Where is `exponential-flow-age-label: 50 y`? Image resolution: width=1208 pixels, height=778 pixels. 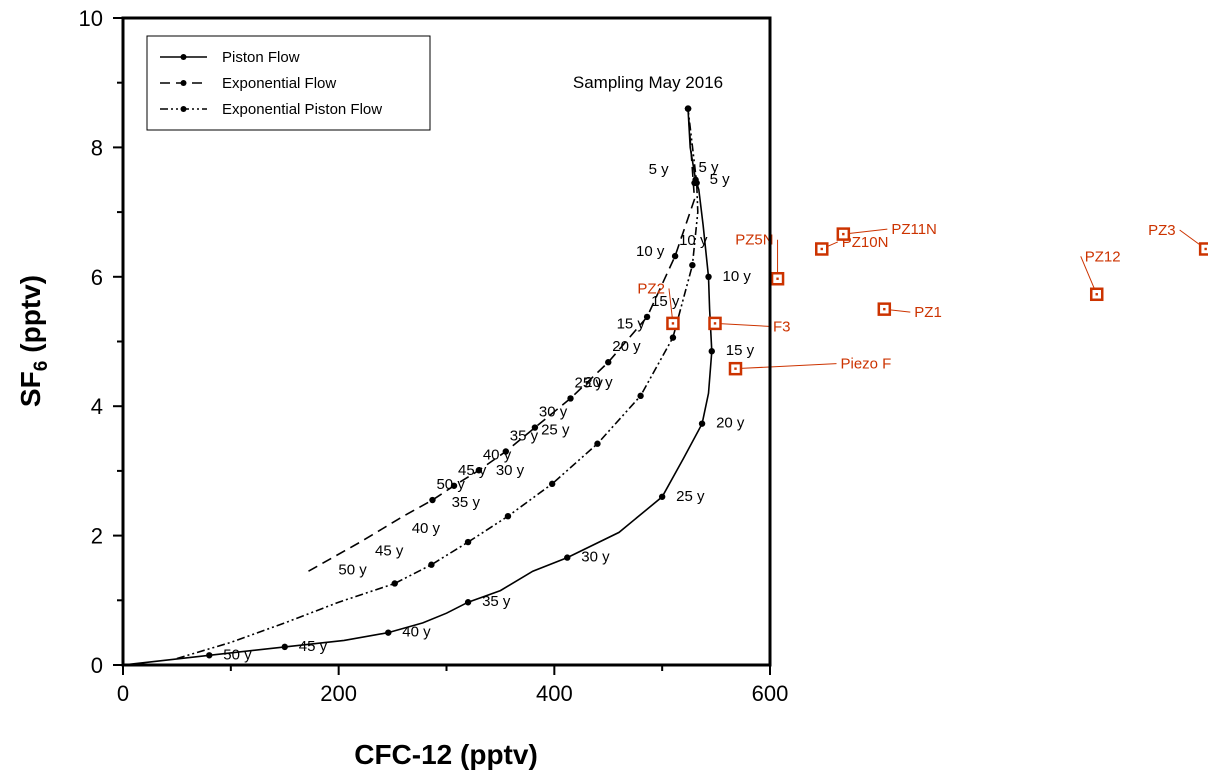
exponential-flow-age-label: 50 y is located at coordinates (450, 484).